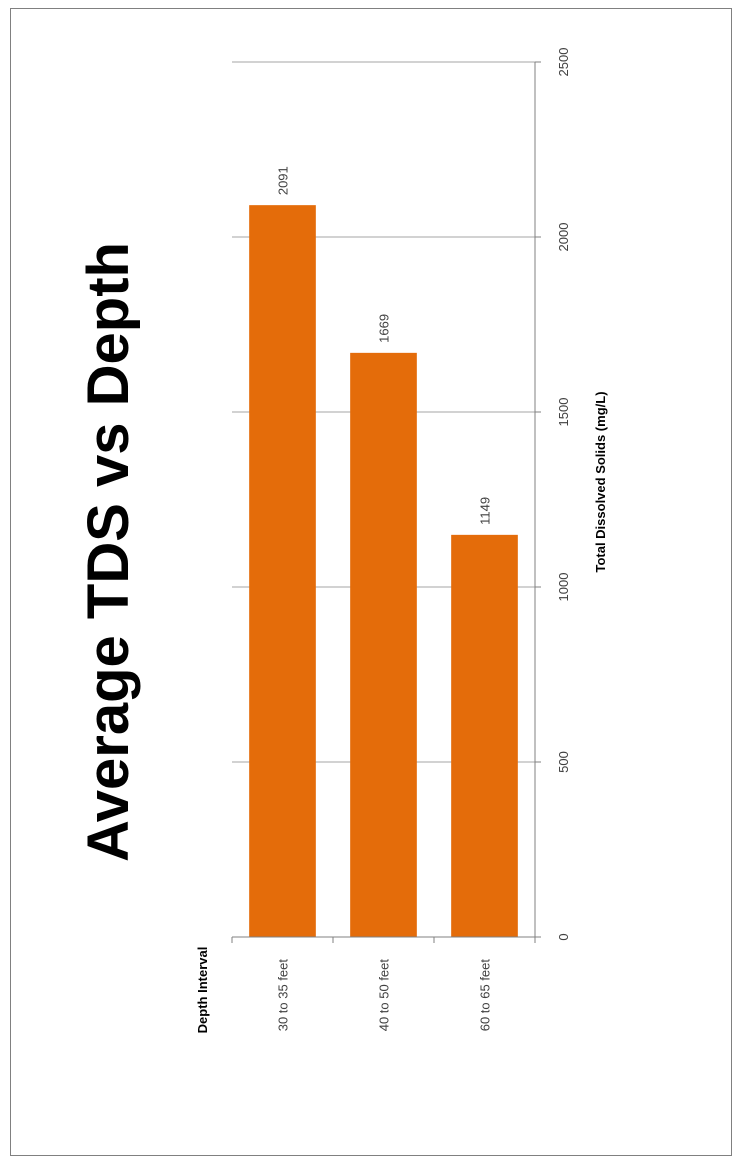  I want to click on category-labels: 30 to 35 feet 40 to 50 feet 60 to 65 feet, so click(384, 995).